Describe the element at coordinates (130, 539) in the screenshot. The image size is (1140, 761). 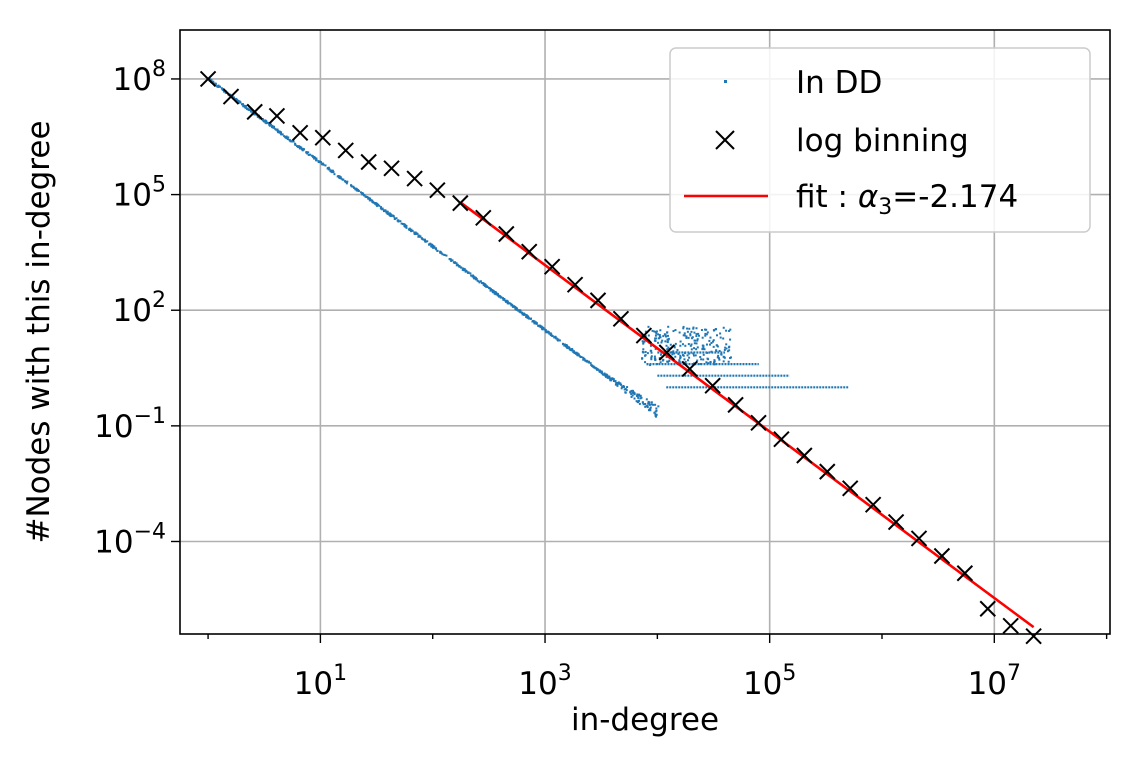
I see `y-tick-label: 10⁻⁴` at that location.